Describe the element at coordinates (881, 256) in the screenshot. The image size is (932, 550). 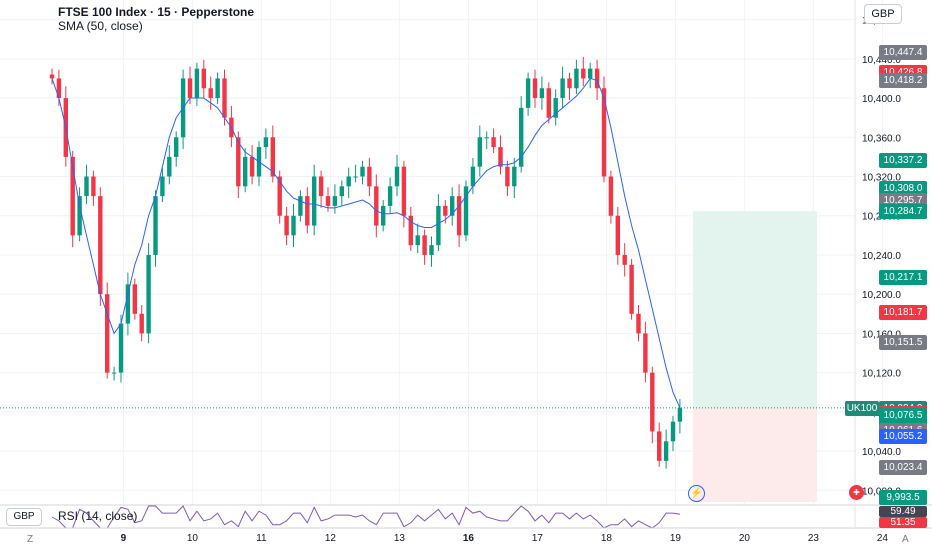
I see `y-tick-label: 10,240.0` at that location.